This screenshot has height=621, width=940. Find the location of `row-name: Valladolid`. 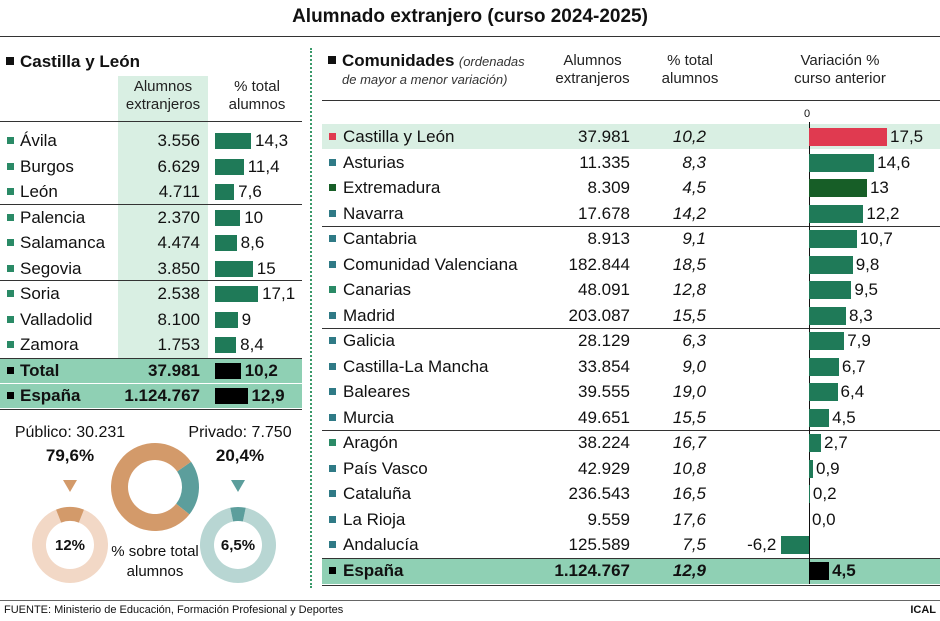

row-name: Valladolid is located at coordinates (56, 319).